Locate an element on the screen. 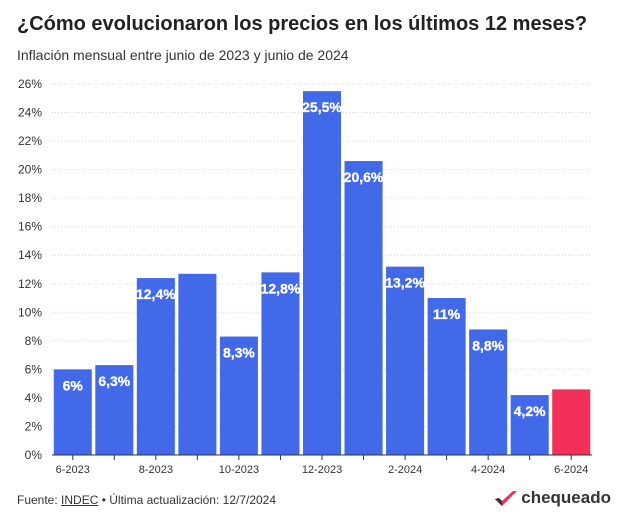 This screenshot has width=625, height=515. y-tick-label: 22% is located at coordinates (30, 141).